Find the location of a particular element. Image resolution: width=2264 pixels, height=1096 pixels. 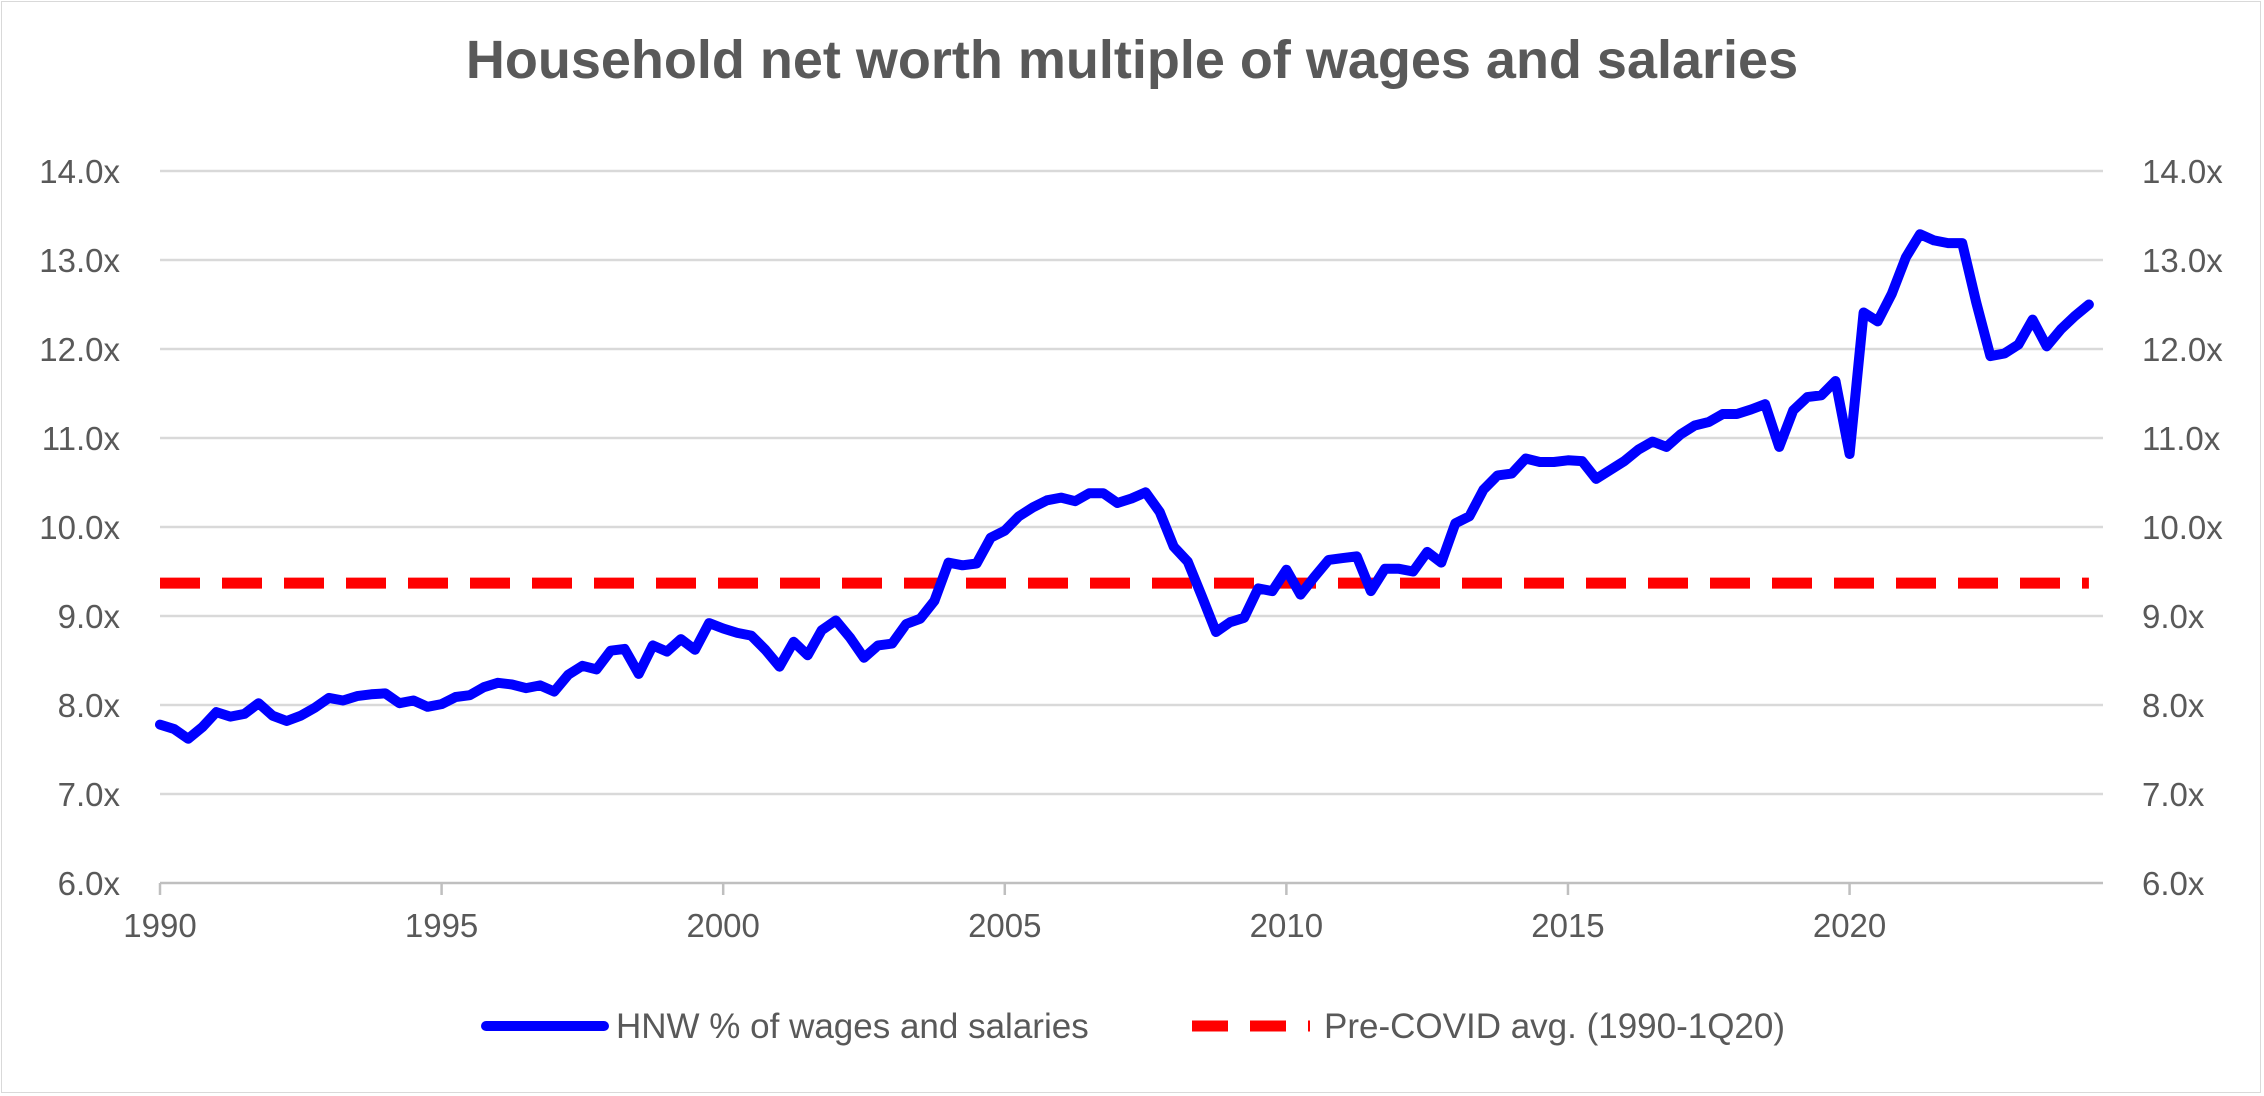

x-tick-label: 2010 is located at coordinates (1286, 925).